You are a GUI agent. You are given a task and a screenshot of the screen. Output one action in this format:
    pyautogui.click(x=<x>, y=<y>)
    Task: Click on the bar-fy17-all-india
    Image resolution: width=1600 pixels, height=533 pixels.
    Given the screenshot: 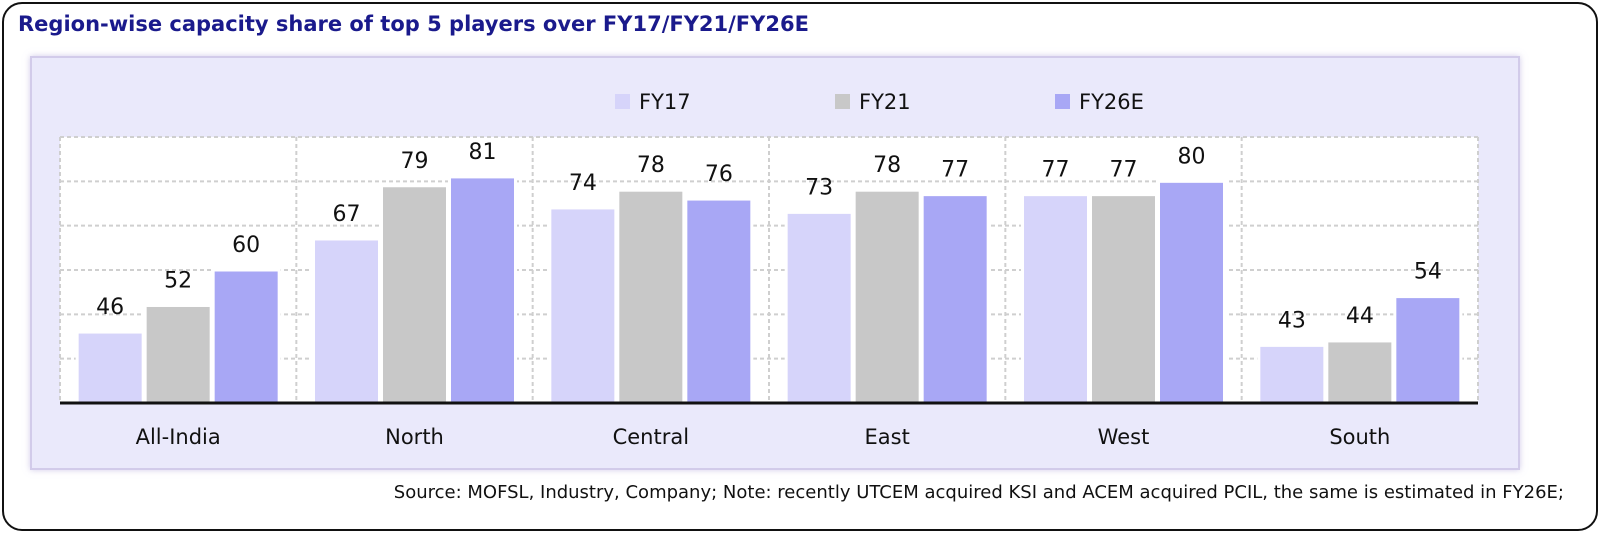 What is the action you would take?
    pyautogui.click(x=110, y=367)
    